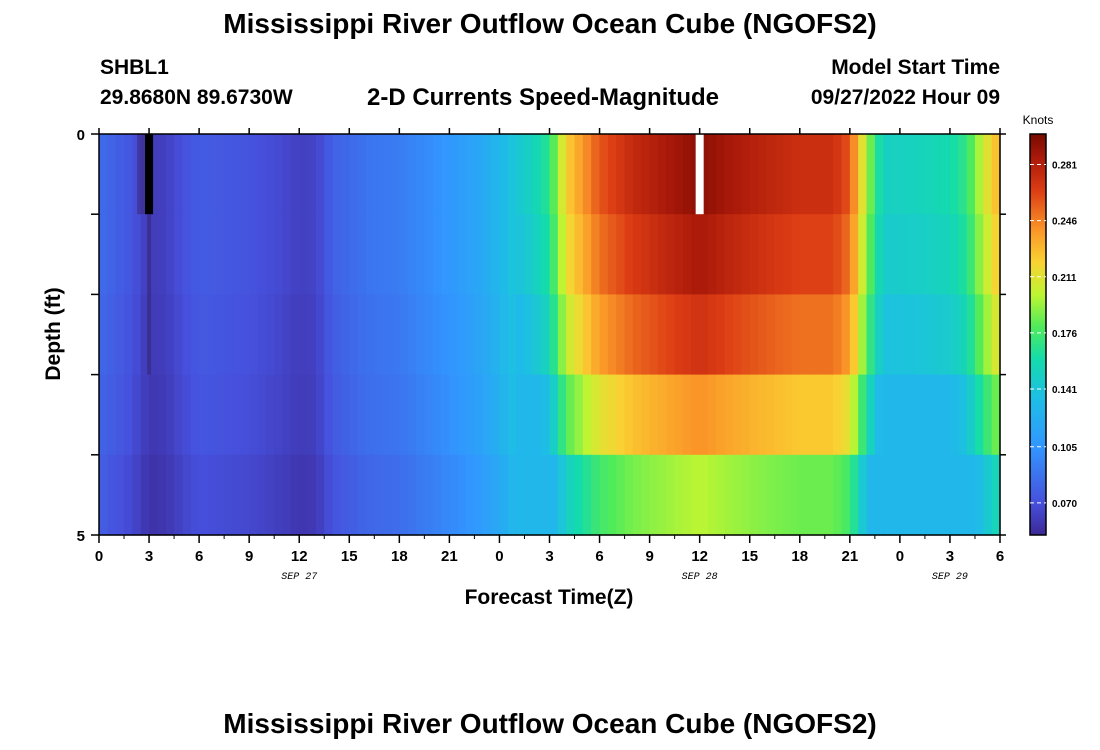 This screenshot has height=750, width=1100. What do you see at coordinates (134, 67) in the screenshot?
I see `station-name: SHBL1` at bounding box center [134, 67].